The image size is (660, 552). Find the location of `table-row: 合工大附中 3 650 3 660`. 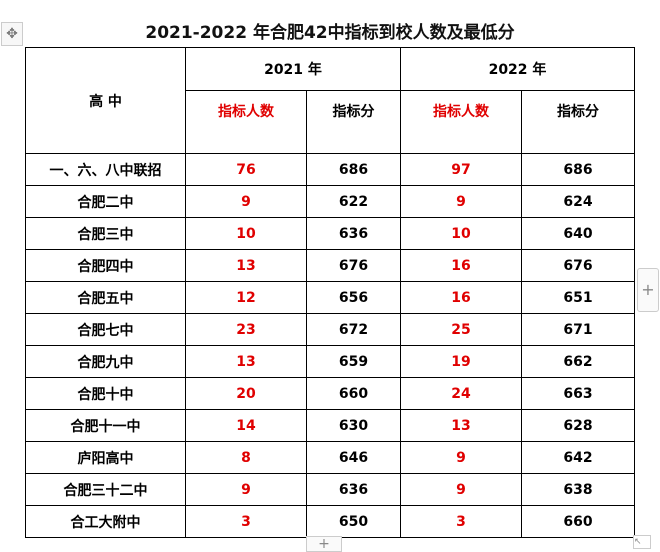

table-row: 合工大附中 3 650 3 660 is located at coordinates (330, 521).